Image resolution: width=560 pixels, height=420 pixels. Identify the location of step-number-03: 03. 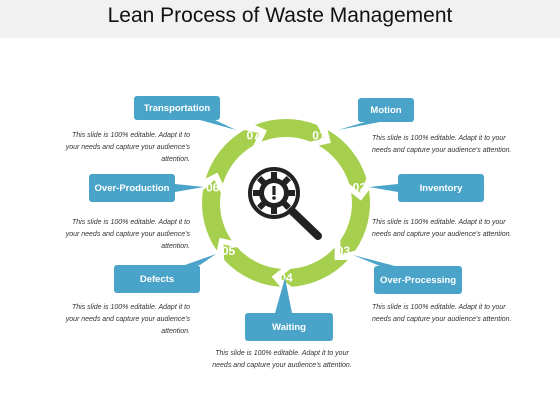
(344, 251).